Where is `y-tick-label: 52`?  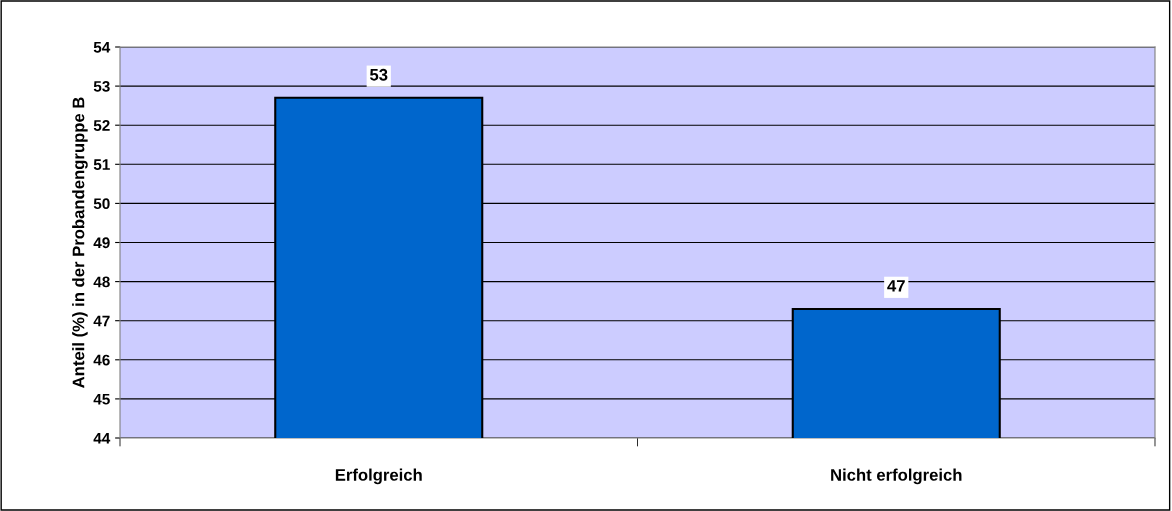
y-tick-label: 52 is located at coordinates (101, 125).